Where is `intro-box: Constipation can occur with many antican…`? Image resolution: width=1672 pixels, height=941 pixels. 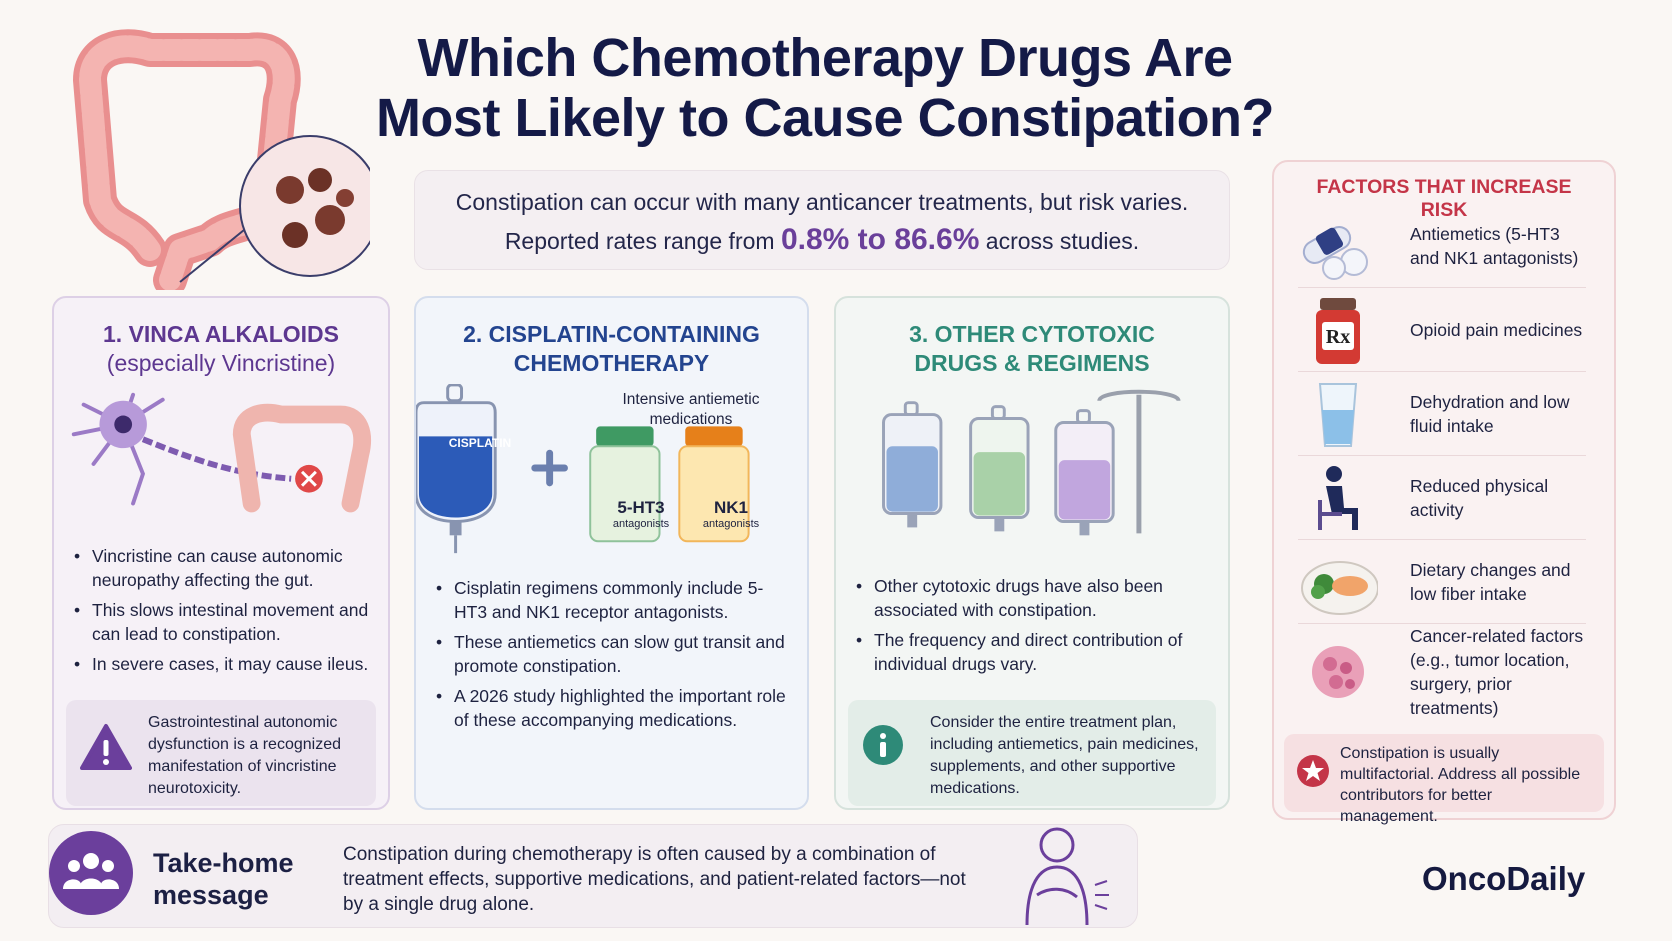
intro-box: Constipation can occur with many antican… is located at coordinates (822, 220).